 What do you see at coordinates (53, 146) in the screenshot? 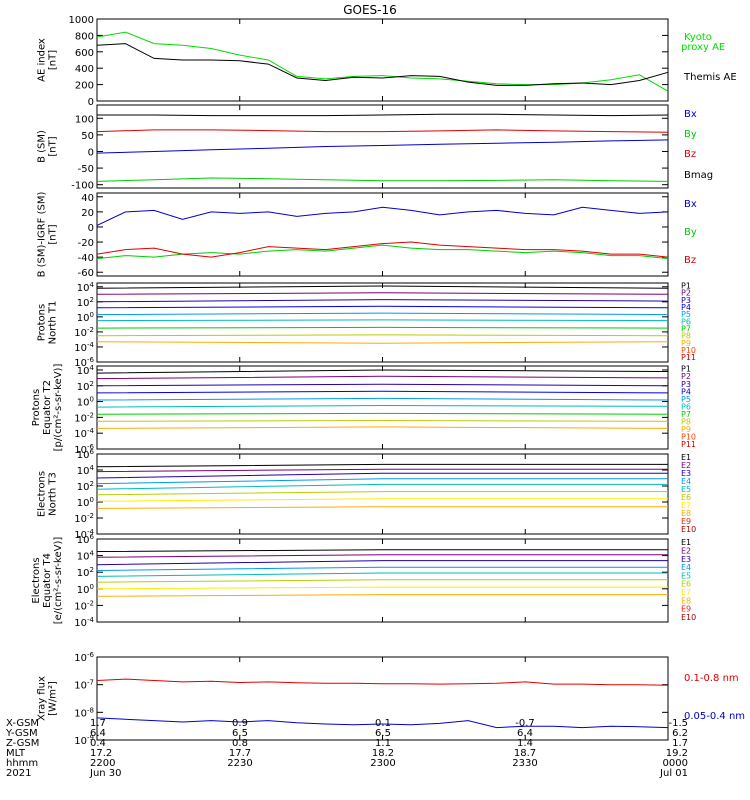
I see `y-axis-label: [nT]` at bounding box center [53, 146].